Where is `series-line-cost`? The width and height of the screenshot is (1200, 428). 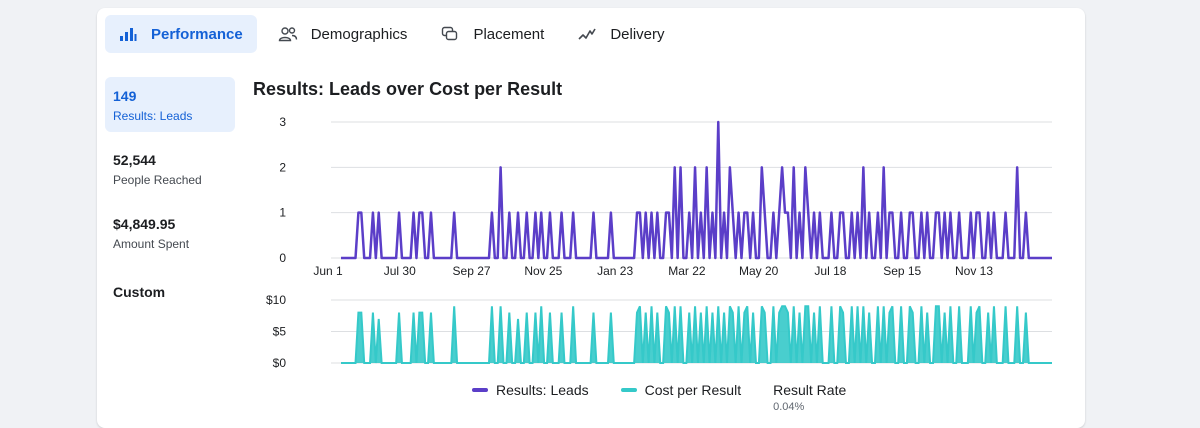
series-line-cost is located at coordinates (696, 334).